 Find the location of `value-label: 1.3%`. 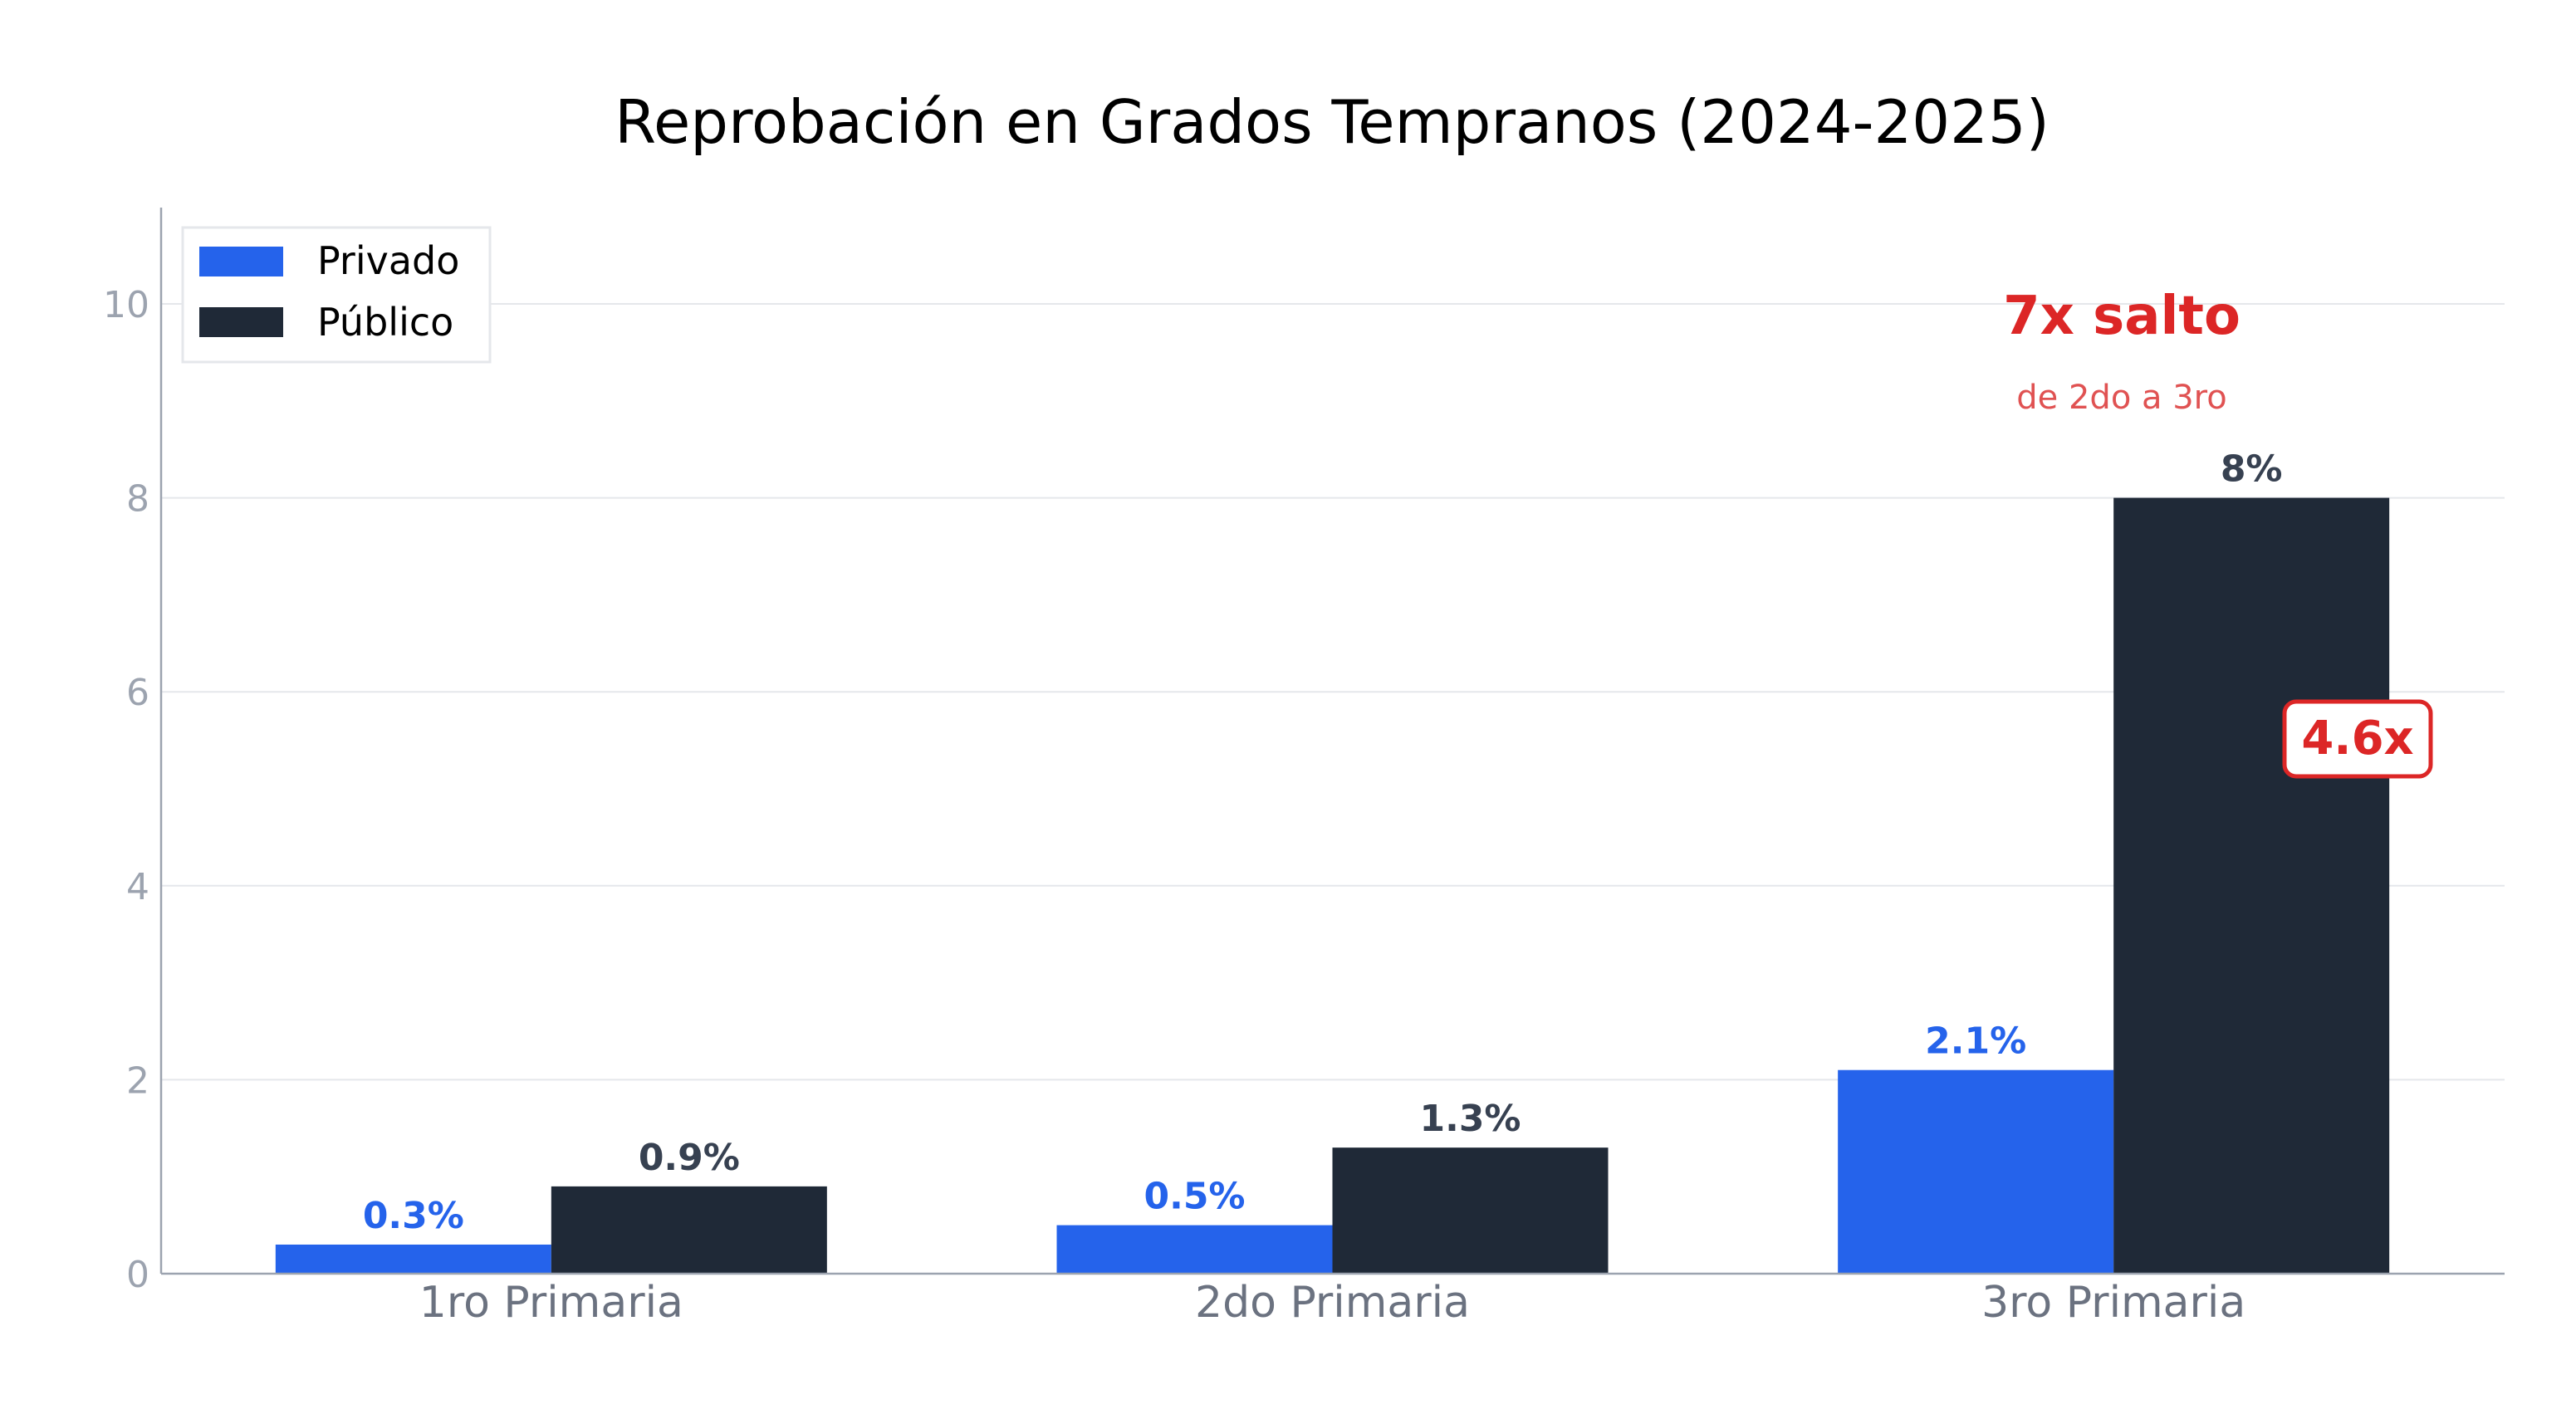

value-label: 1.3% is located at coordinates (1470, 1119).